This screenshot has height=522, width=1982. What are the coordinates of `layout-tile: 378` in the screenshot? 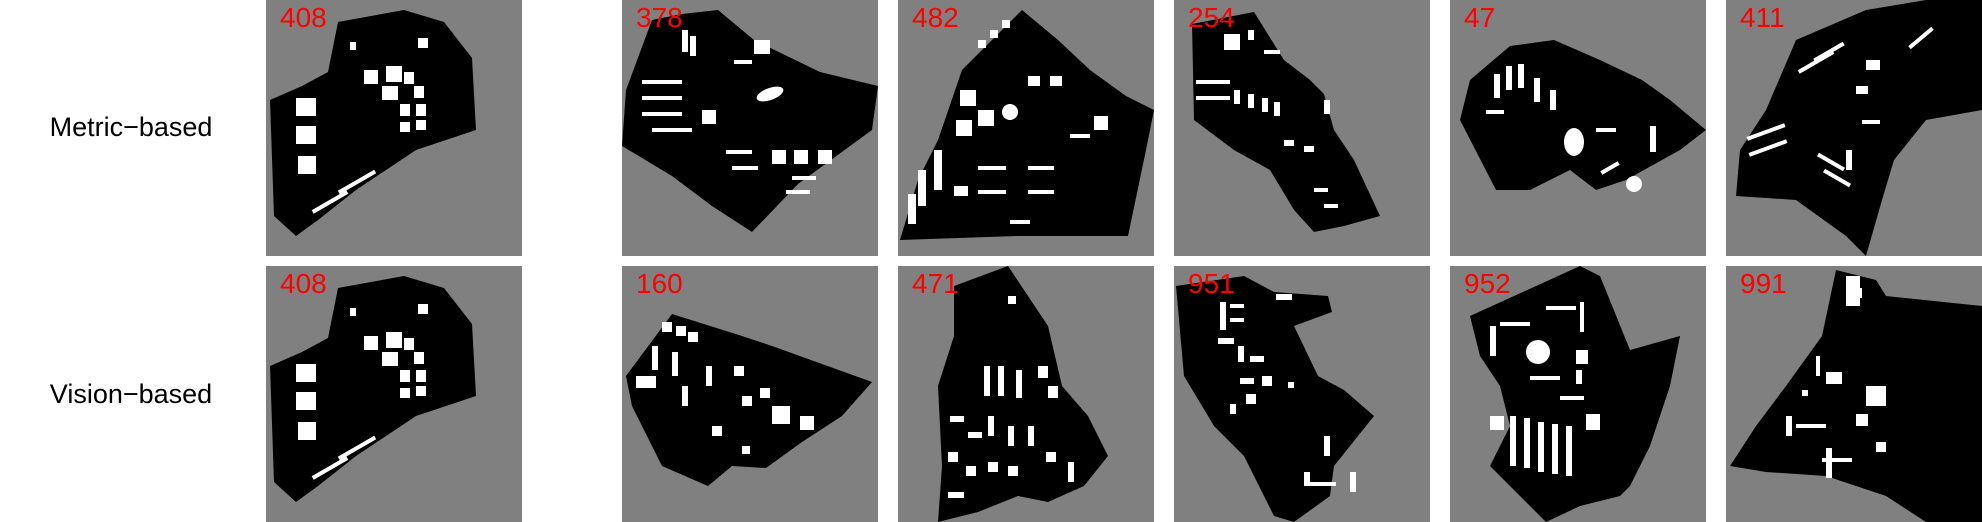 It's located at (750, 128).